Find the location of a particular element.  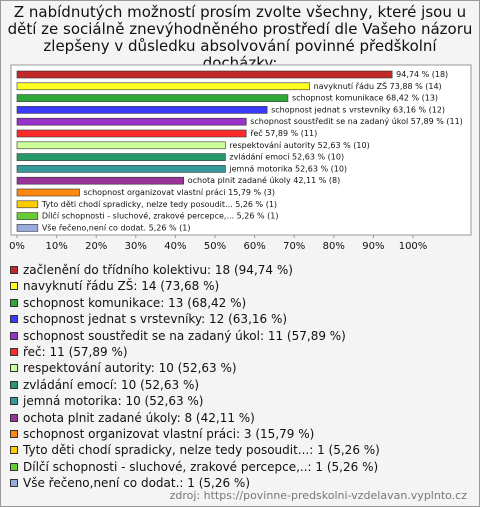

data-label: ochota plnit zadané úkoly 42,11 % (8) is located at coordinates (264, 180).